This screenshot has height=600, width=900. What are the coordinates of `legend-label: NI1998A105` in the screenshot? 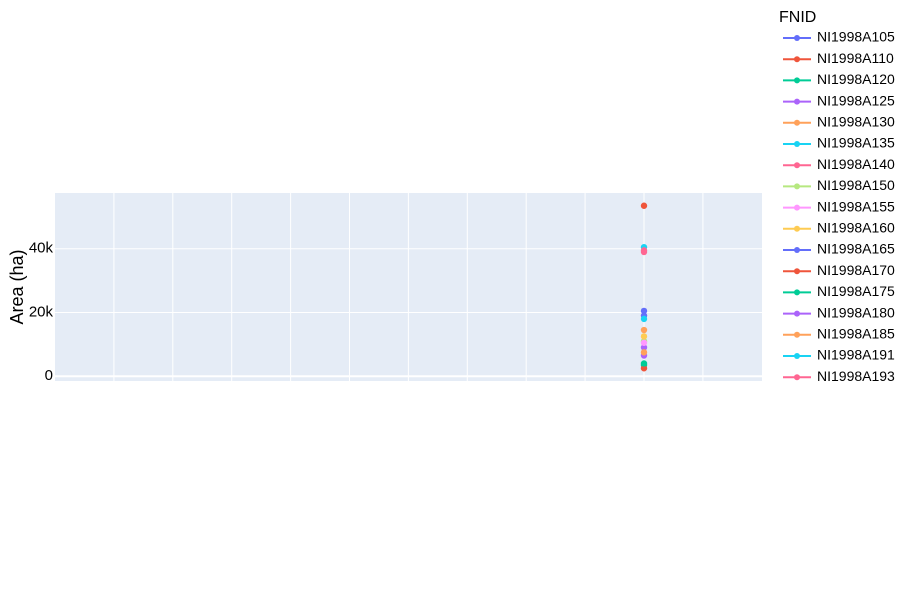 It's located at (856, 37).